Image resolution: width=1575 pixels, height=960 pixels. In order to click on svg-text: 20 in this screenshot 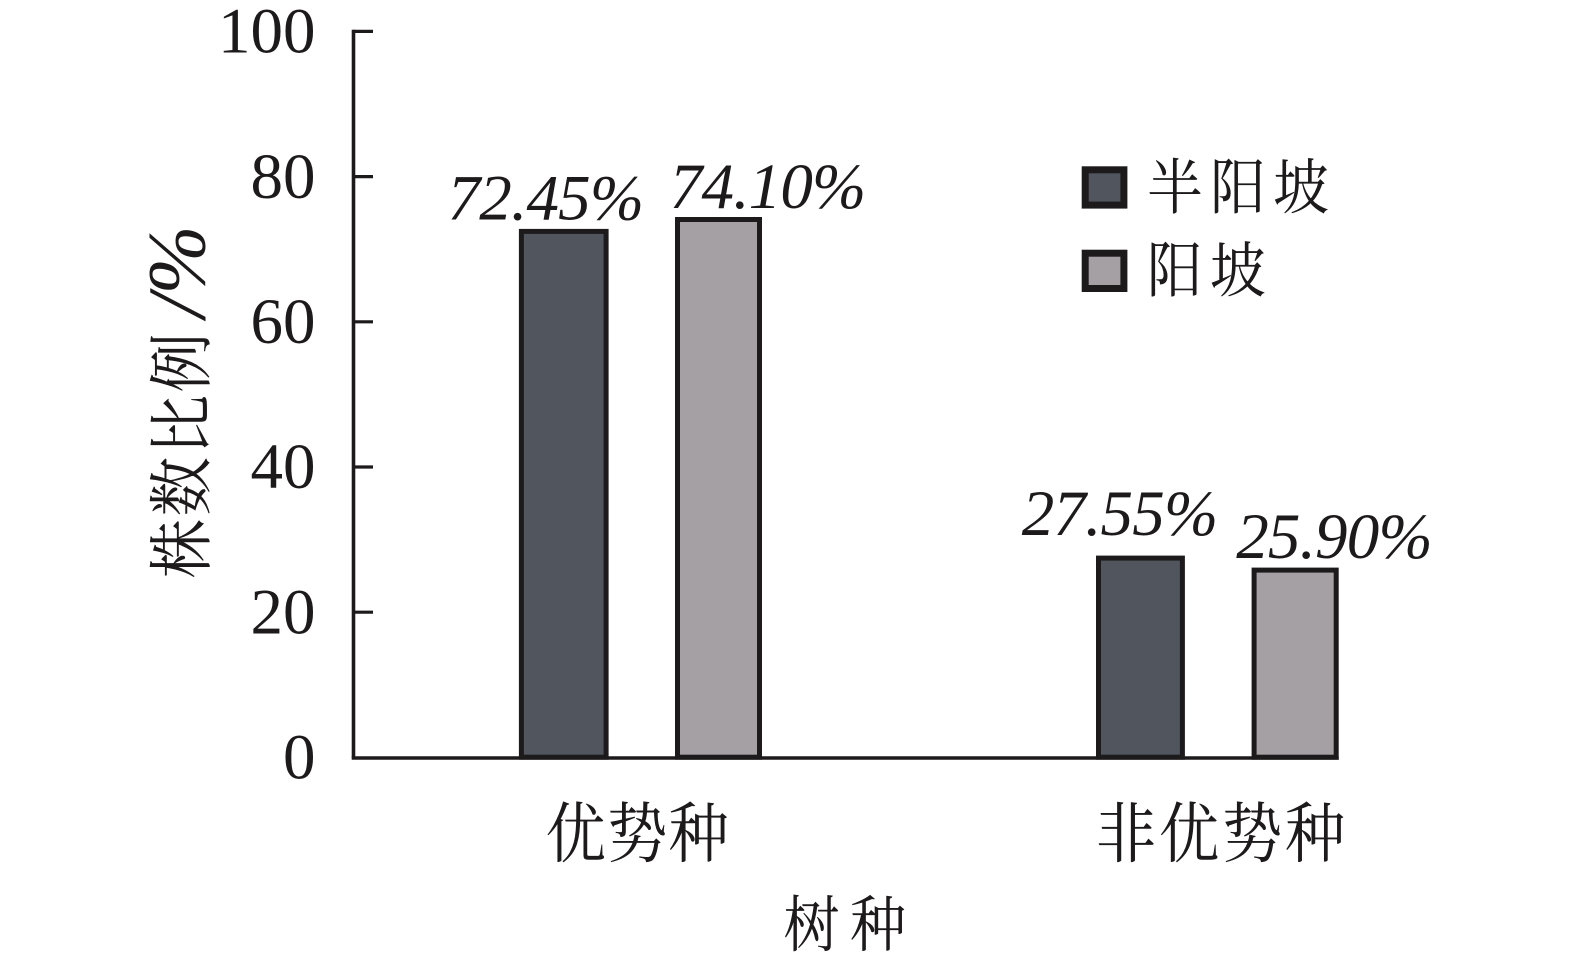, I will do `click(283, 612)`.